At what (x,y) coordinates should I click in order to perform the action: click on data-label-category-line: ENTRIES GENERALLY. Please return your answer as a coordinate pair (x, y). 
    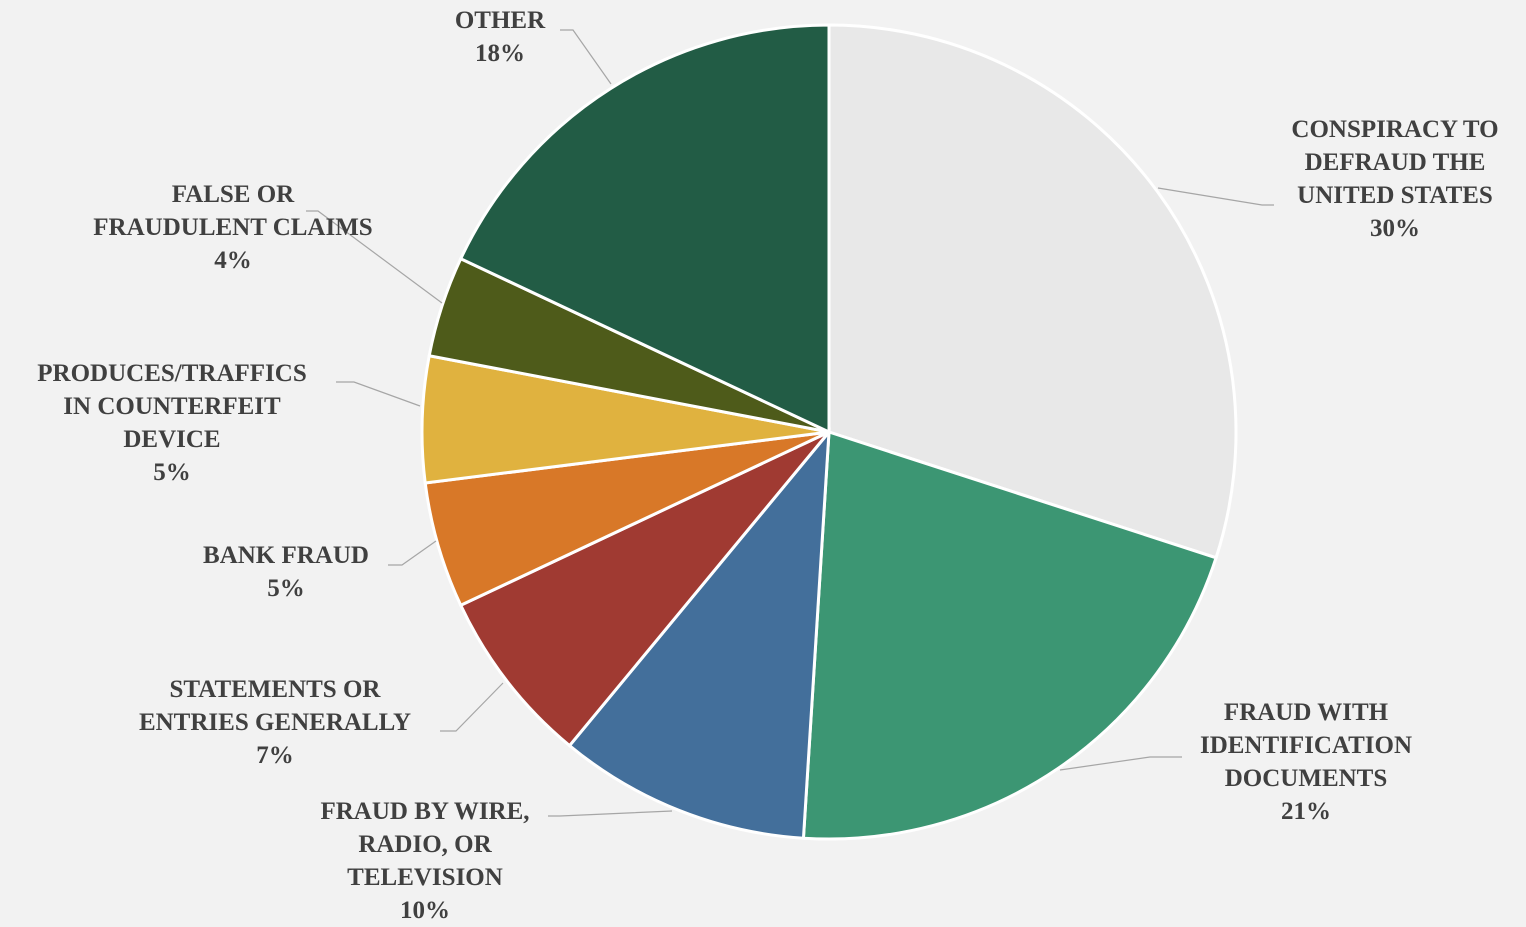
    Looking at the image, I should click on (275, 722).